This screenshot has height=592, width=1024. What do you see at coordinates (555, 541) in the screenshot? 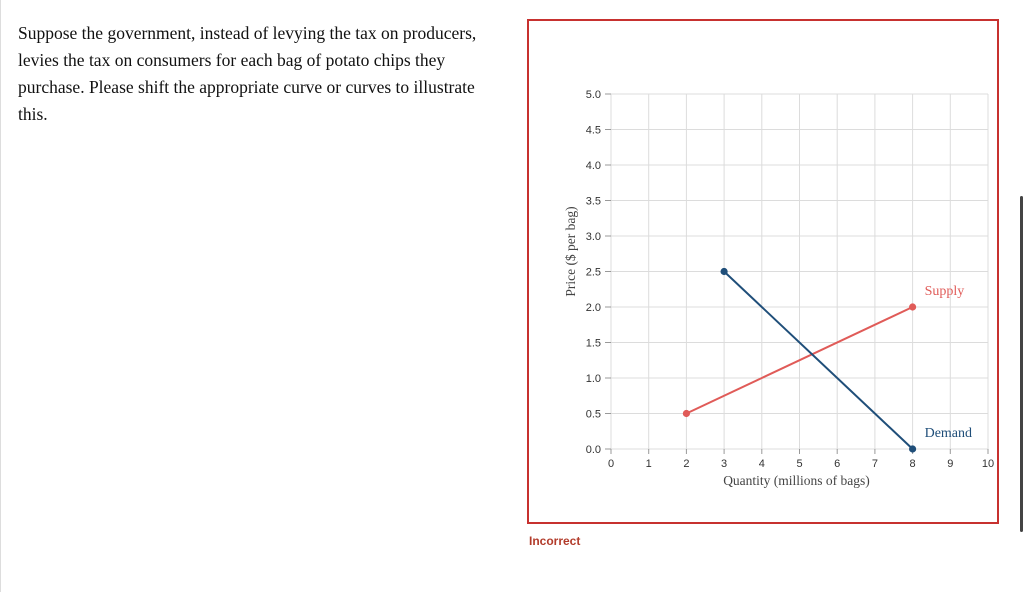
I see `status-message: Incorrect` at bounding box center [555, 541].